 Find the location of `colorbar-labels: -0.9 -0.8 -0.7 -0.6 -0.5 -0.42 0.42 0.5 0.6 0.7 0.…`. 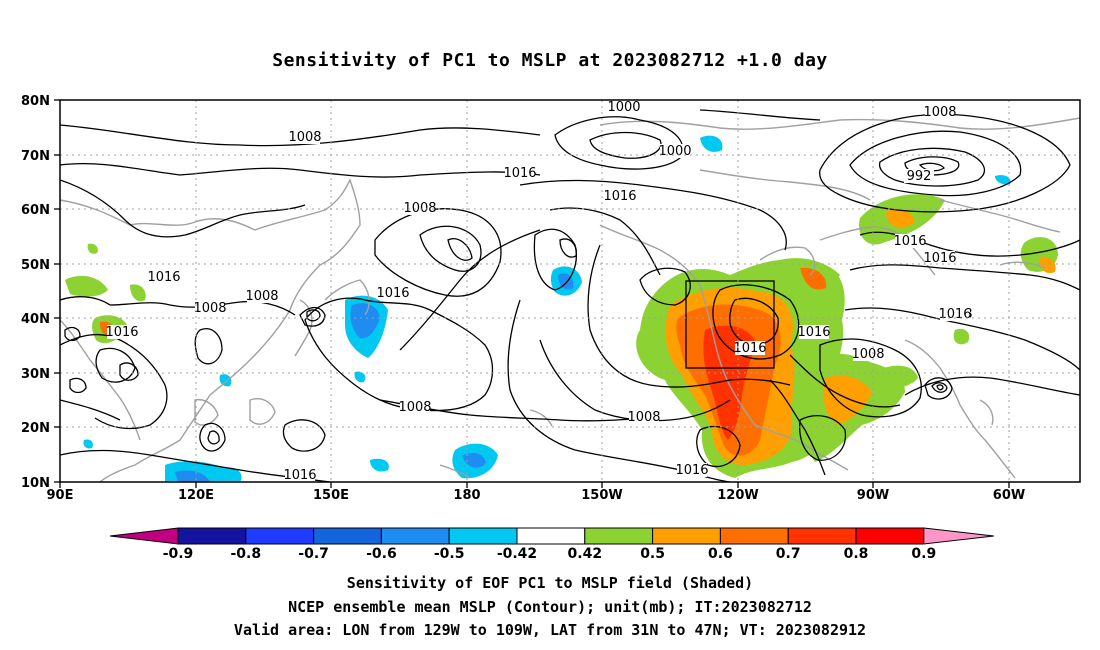

colorbar-labels: -0.9 -0.8 -0.7 -0.6 -0.5 -0.42 0.42 0.5 0.6 0.7 0.… is located at coordinates (550, 554).